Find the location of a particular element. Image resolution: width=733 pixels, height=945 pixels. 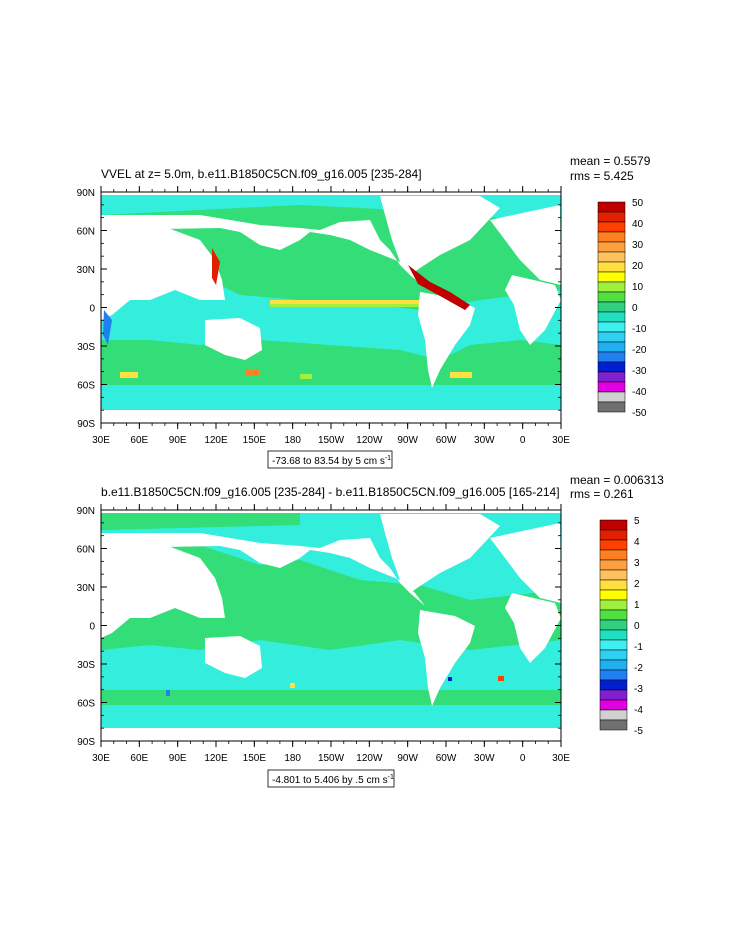

colorbar-label: -40 is located at coordinates (639, 392).